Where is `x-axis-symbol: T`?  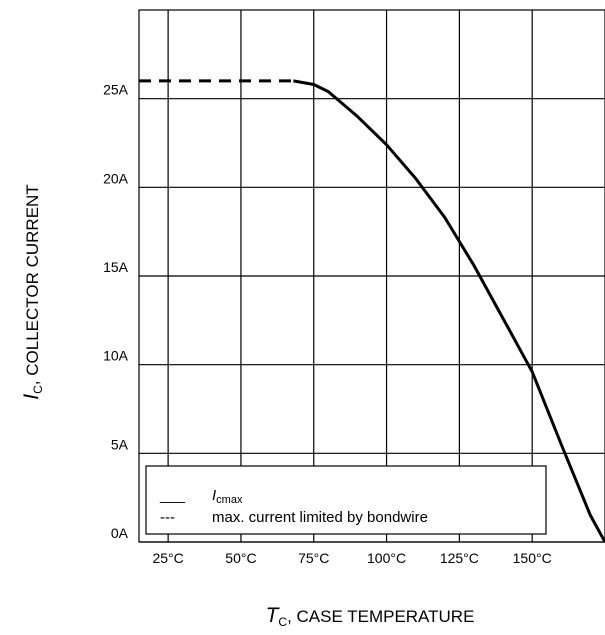
x-axis-symbol: T is located at coordinates (273, 615).